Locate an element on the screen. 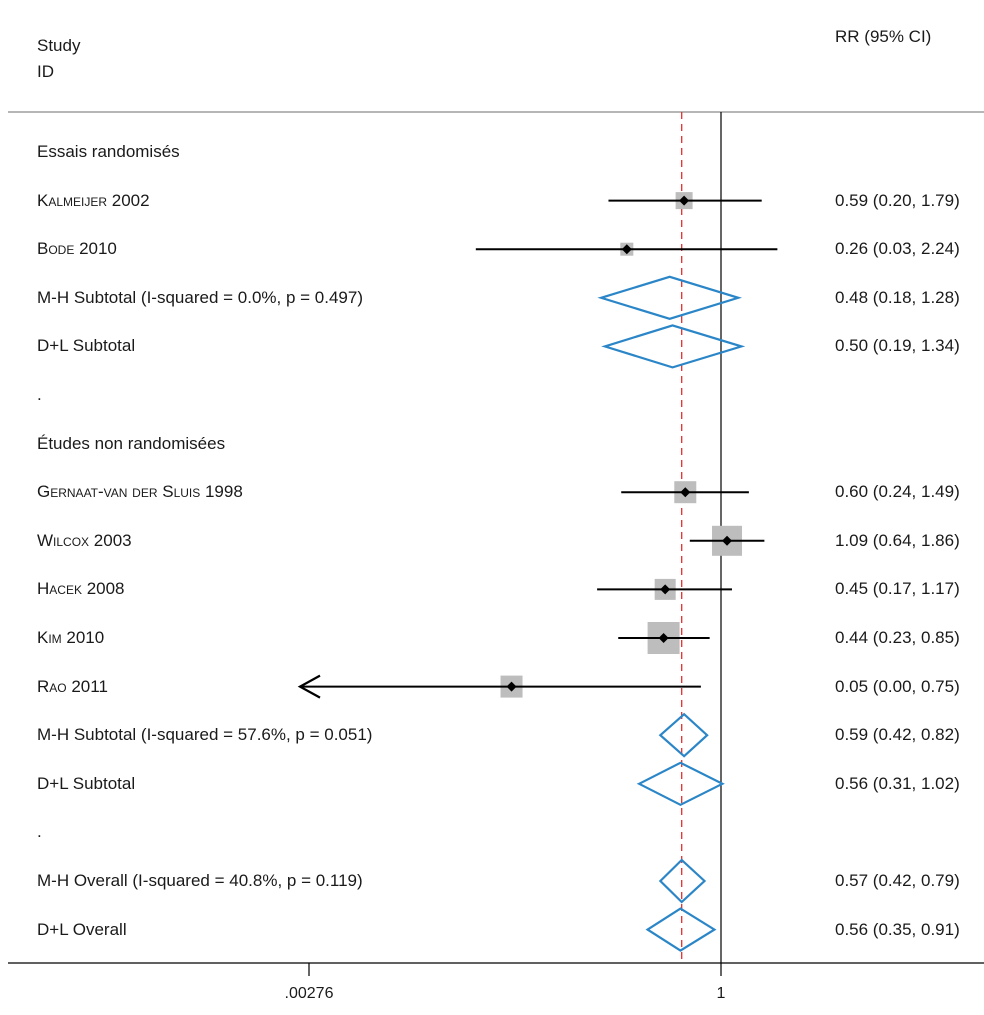 Image resolution: width=984 pixels, height=1015 pixels. study-author: Gernaat-van der Sluis is located at coordinates (119, 492).